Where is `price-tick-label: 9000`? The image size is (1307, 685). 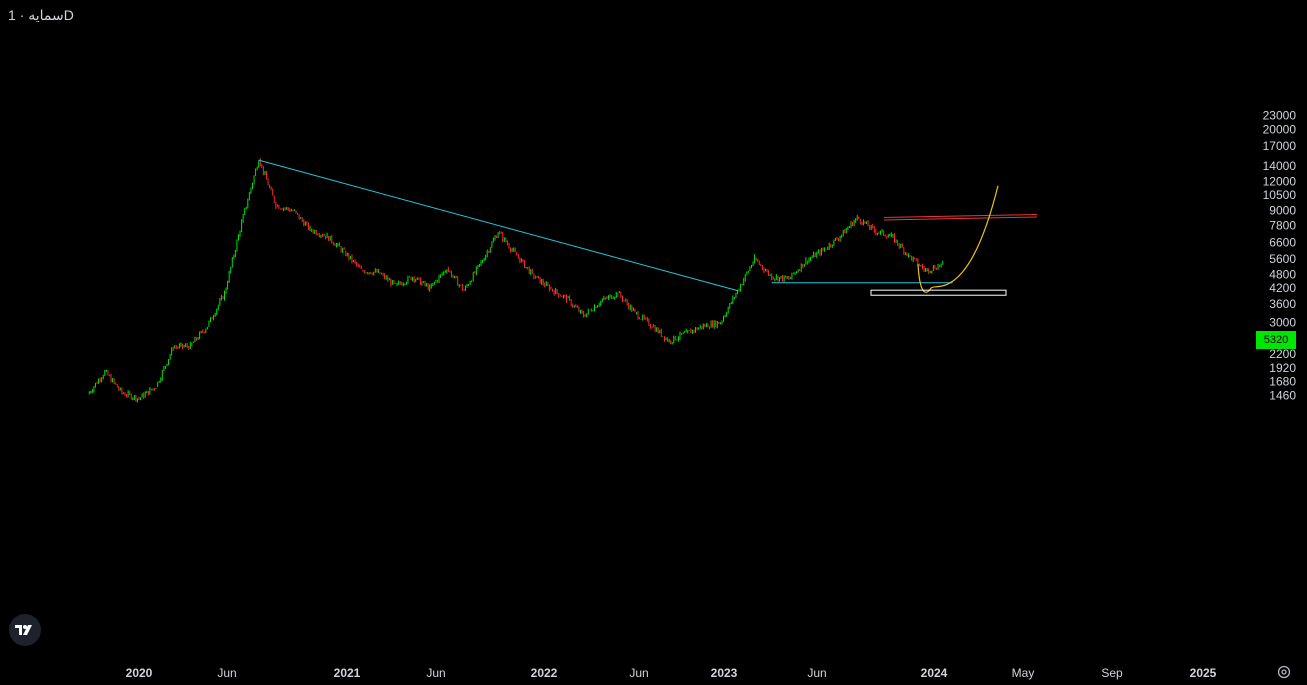
price-tick-label: 9000 is located at coordinates (1282, 211).